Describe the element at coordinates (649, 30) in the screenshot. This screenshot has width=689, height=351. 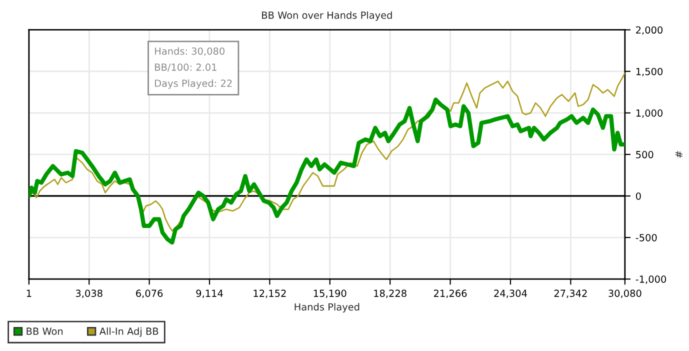
I see `y-tick-label: 2,000` at that location.